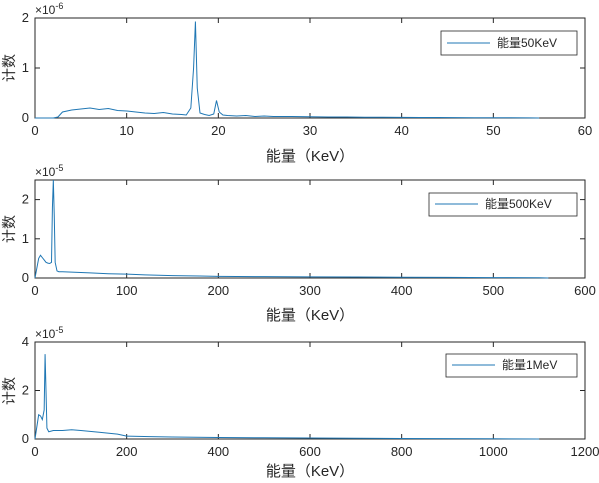 Image resolution: width=599 pixels, height=483 pixels. Describe the element at coordinates (310, 130) in the screenshot. I see `x-tick-label: 30` at that location.